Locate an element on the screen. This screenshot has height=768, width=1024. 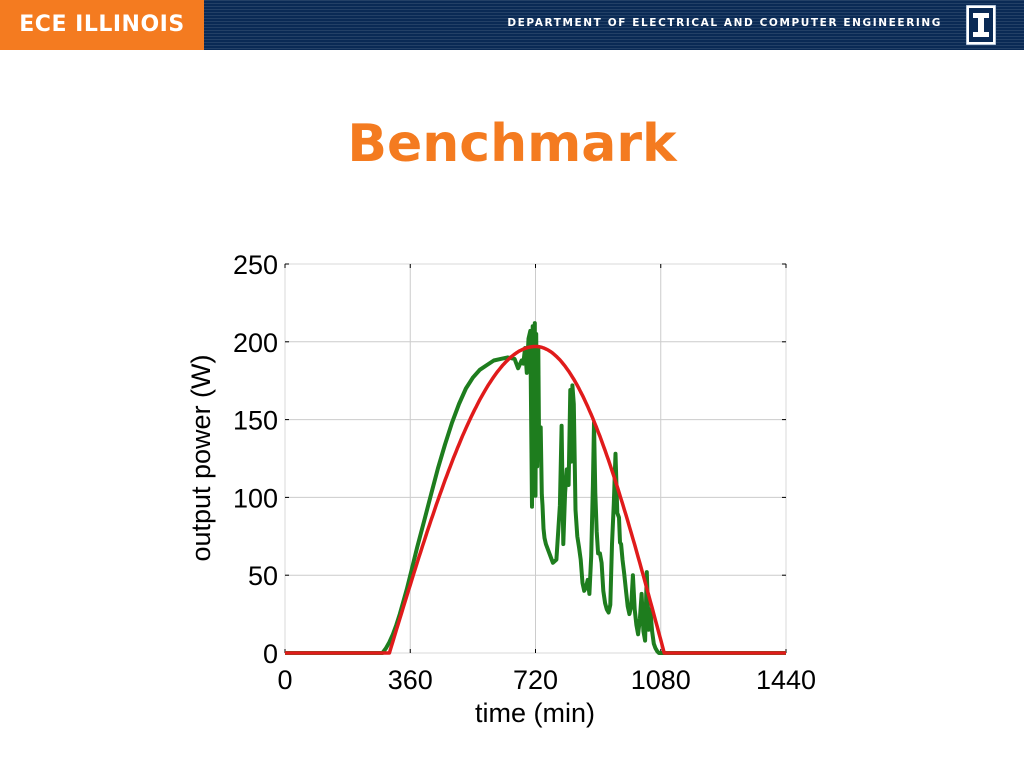
x-tick-label: 720 is located at coordinates (535, 680).